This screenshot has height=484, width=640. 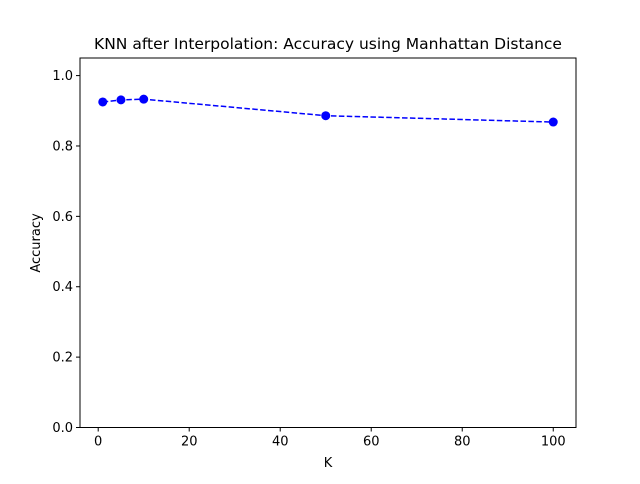 What do you see at coordinates (66, 252) in the screenshot?
I see `y-axis-ticks: 0.0 0.2 0.4 0.6 0.8 1.0` at bounding box center [66, 252].